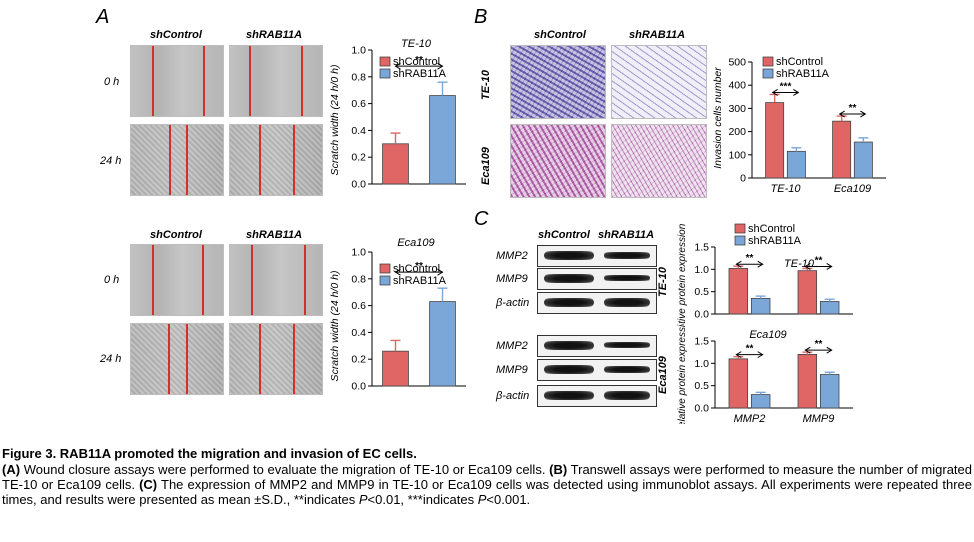 The height and width of the screenshot is (542, 974). Describe the element at coordinates (786, 86) in the screenshot. I see `significance-label: ***` at that location.